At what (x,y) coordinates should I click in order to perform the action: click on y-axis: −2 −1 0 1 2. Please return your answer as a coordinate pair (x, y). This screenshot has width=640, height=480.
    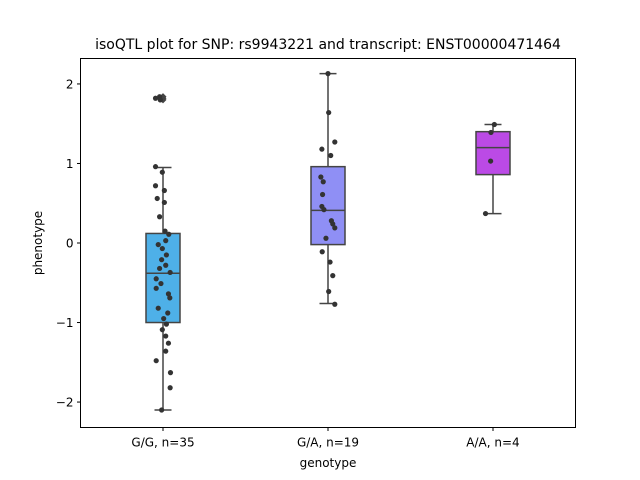
    Looking at the image, I should click on (68, 243).